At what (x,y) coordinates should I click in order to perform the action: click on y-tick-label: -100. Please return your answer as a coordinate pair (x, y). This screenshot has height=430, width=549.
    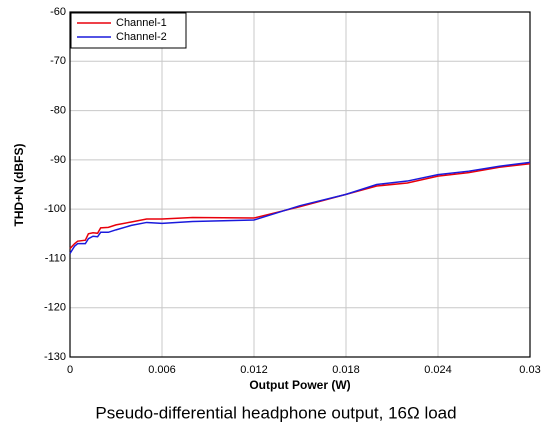
    Looking at the image, I should click on (55, 209).